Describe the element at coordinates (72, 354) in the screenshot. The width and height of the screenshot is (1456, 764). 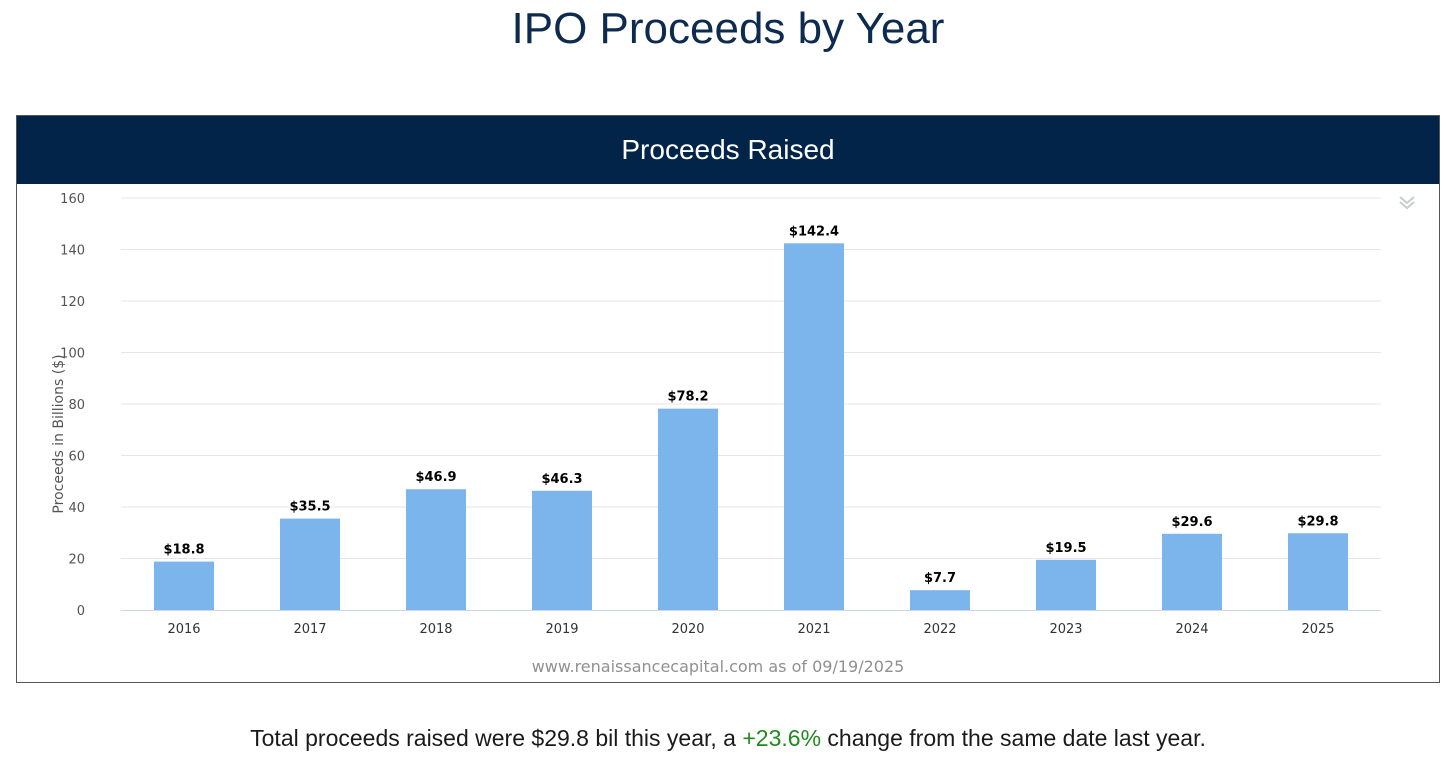
I see `y-tick-label: 100` at that location.